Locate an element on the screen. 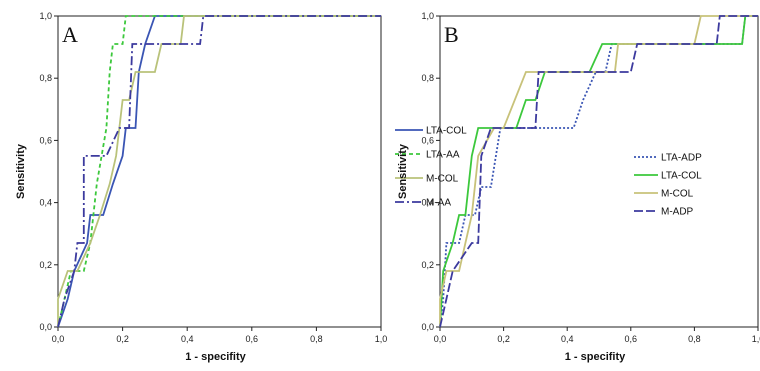  legend-label: LTA-AA is located at coordinates (443, 155).